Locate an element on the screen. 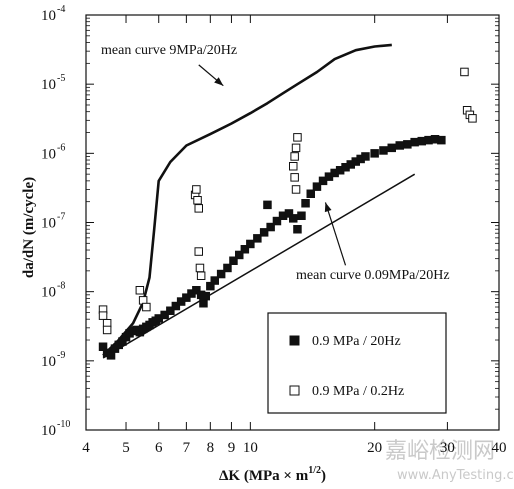  legend-marker-20hz is located at coordinates (294, 340).